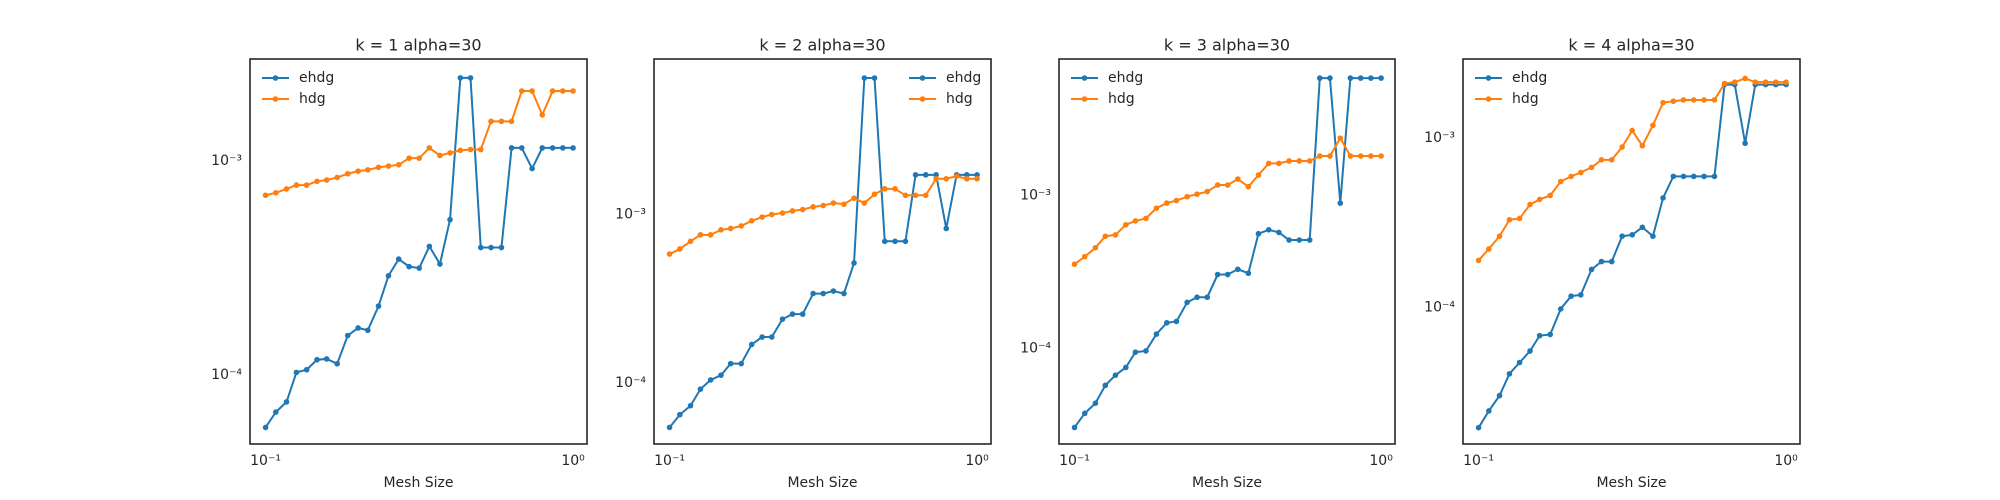 The width and height of the screenshot is (2000, 500). What do you see at coordinates (418, 251) in the screenshot?
I see `axes-frame` at bounding box center [418, 251].